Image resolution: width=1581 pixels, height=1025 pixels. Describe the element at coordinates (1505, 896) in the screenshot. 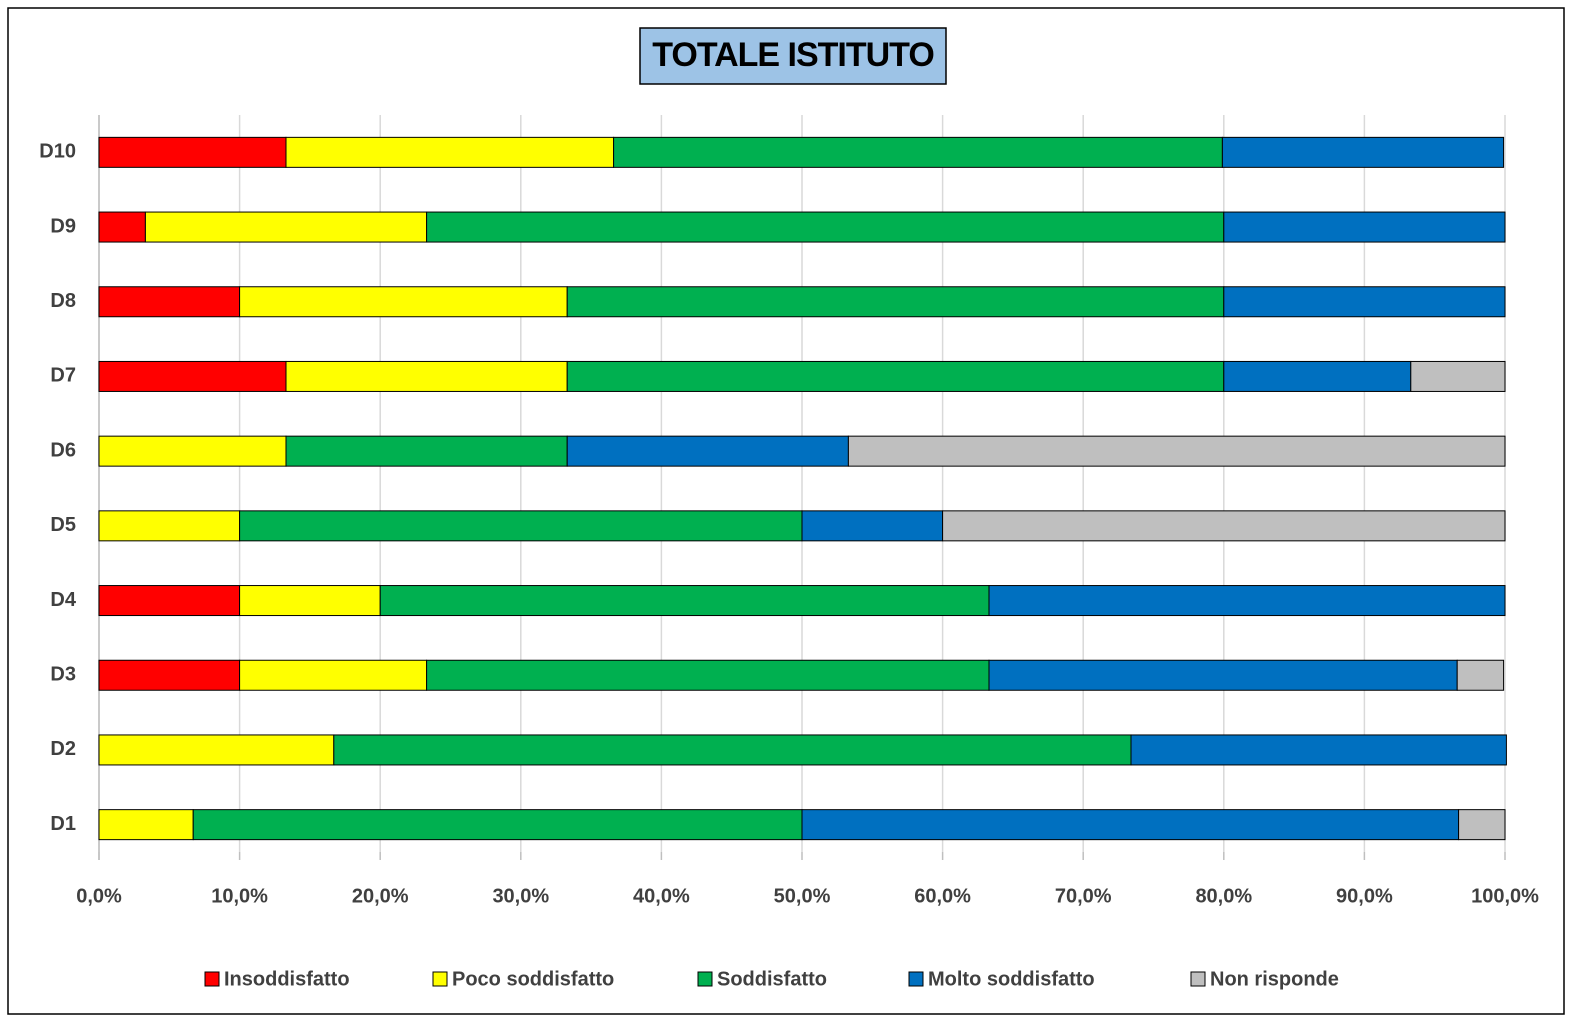

I see `x-tick-label: 100,0%` at that location.